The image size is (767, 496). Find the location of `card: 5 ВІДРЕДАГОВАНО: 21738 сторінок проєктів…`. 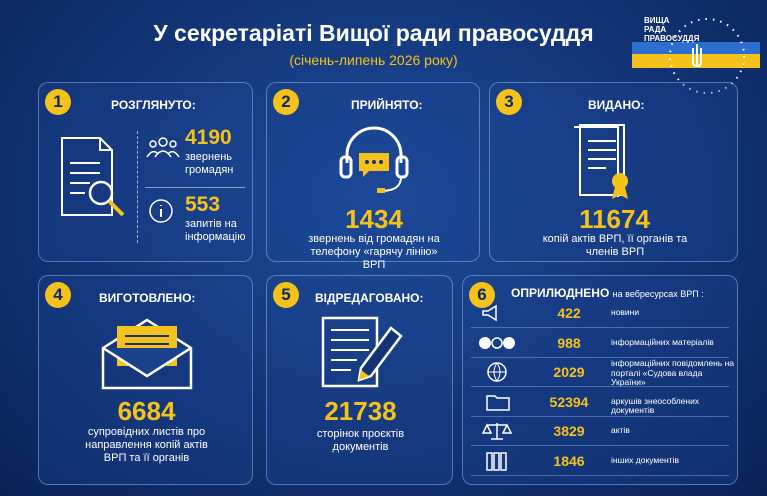

card: 5 ВІДРЕДАГОВАНО: 21738 сторінок проєктів… is located at coordinates (359, 380).